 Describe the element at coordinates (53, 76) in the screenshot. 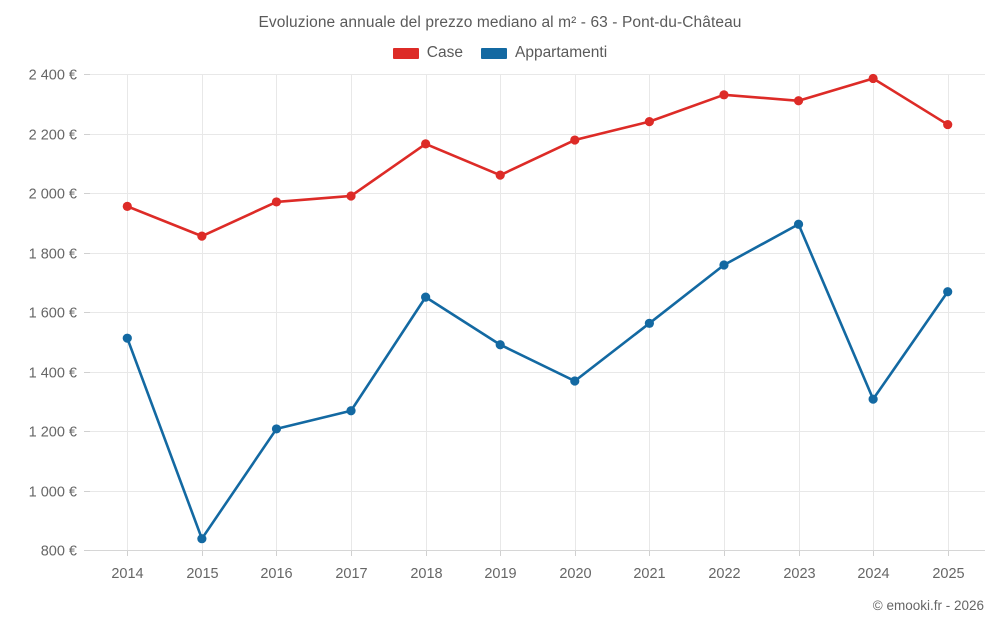

I see `y-axis-tick-label: 2 400 €` at that location.